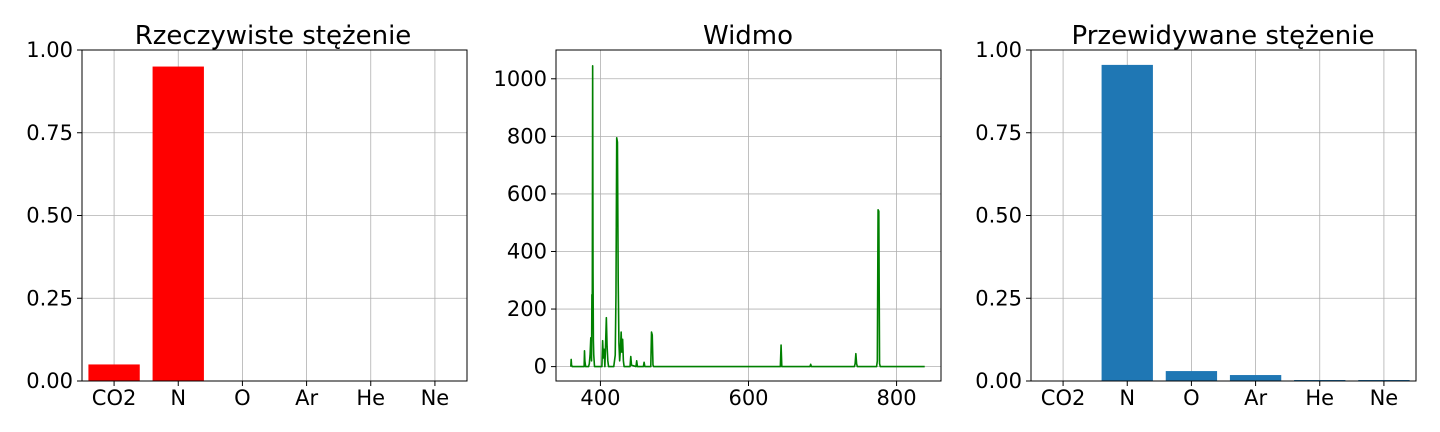 Image resolution: width=1440 pixels, height=432 pixels. Describe the element at coordinates (748, 398) in the screenshot. I see `x-tick-label: 600` at that location.